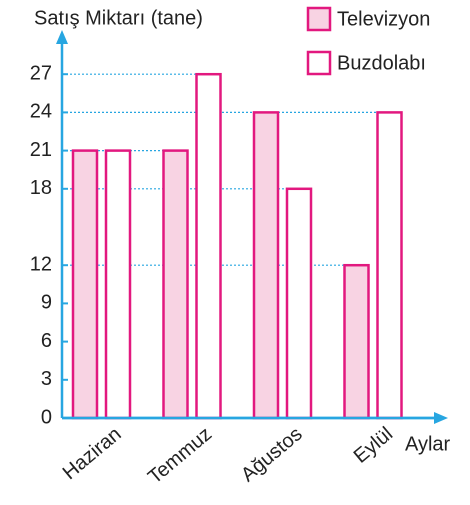 Image resolution: width=470 pixels, height=505 pixels. What do you see at coordinates (46, 303) in the screenshot?
I see `y-tick-label: 9` at bounding box center [46, 303].